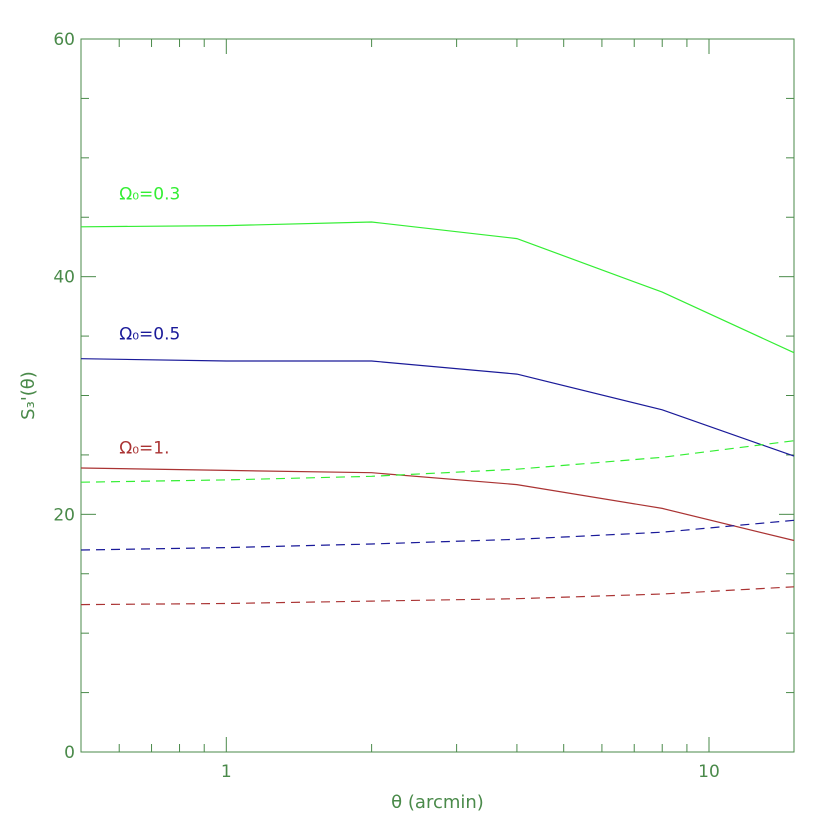 This screenshot has height=830, width=830. What do you see at coordinates (144, 449) in the screenshot?
I see `series-annotation-2: Ω₀=1.` at bounding box center [144, 449].